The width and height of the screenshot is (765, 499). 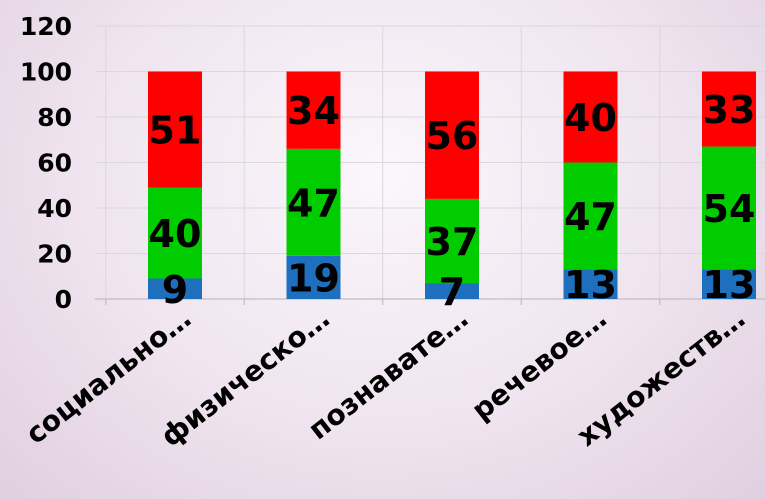 I want to click on y-axis-tick-labels: 0 20 40 60 80 100 120, so click(x=46, y=163).